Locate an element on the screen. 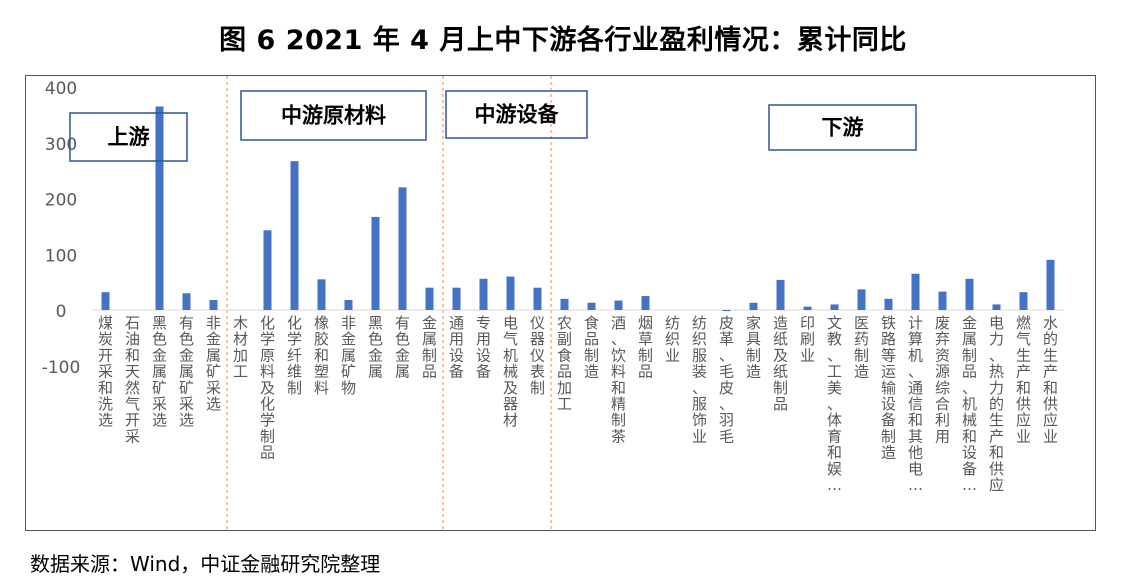 This screenshot has width=1126, height=585. y-tick-label: -100 is located at coordinates (61, 368).